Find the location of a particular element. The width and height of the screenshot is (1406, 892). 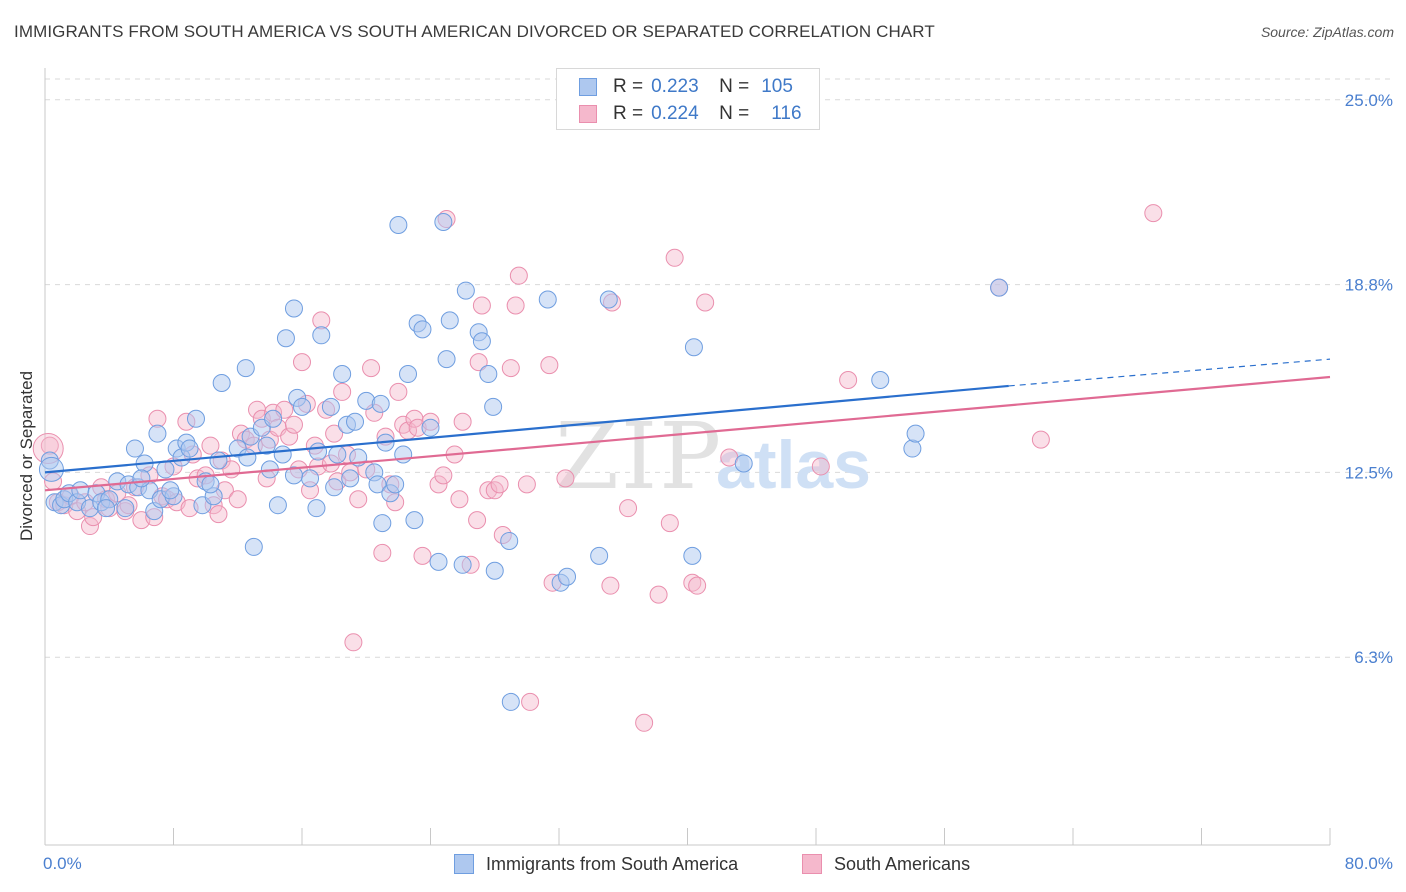

trend-line-south-americans is located at coordinates (687, 433).